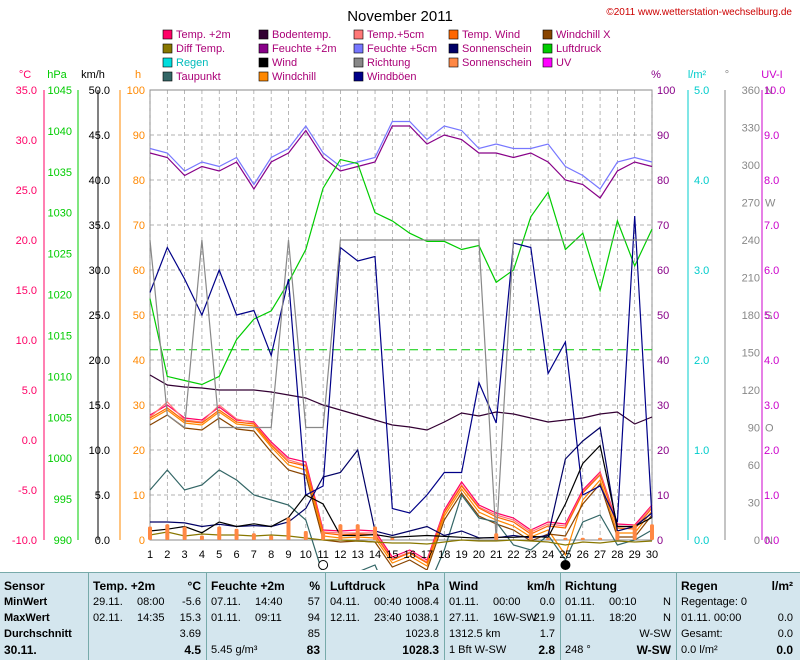 This screenshot has width=800, height=660. Describe the element at coordinates (771, 406) in the screenshot. I see `uv-tick-label: 3.0` at that location.